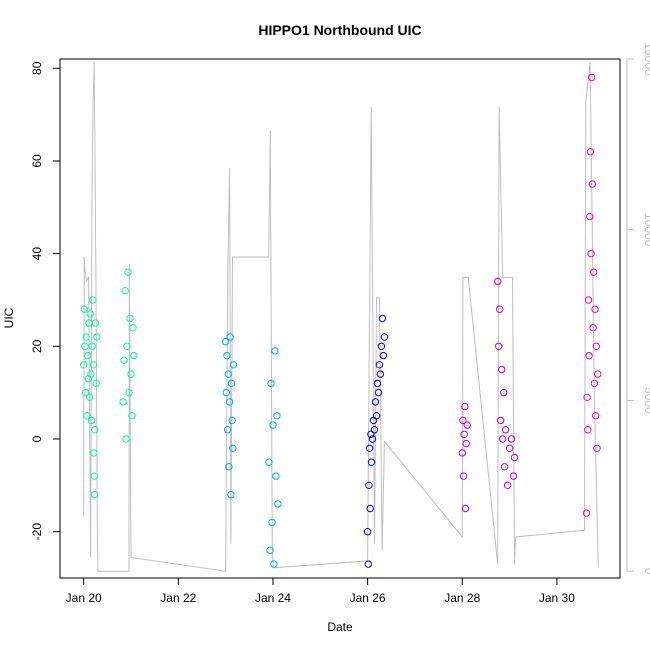 This screenshot has width=650, height=650. I want to click on chart-title: HIPPO1 Northbound UIC, so click(339, 30).